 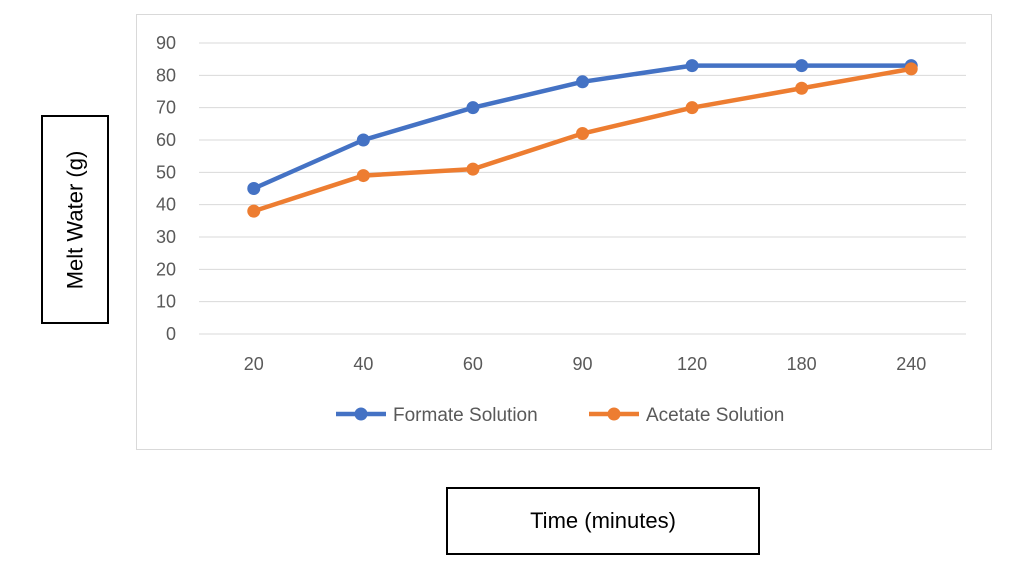 What do you see at coordinates (166, 108) in the screenshot?
I see `y-tick-label-70: 70` at bounding box center [166, 108].